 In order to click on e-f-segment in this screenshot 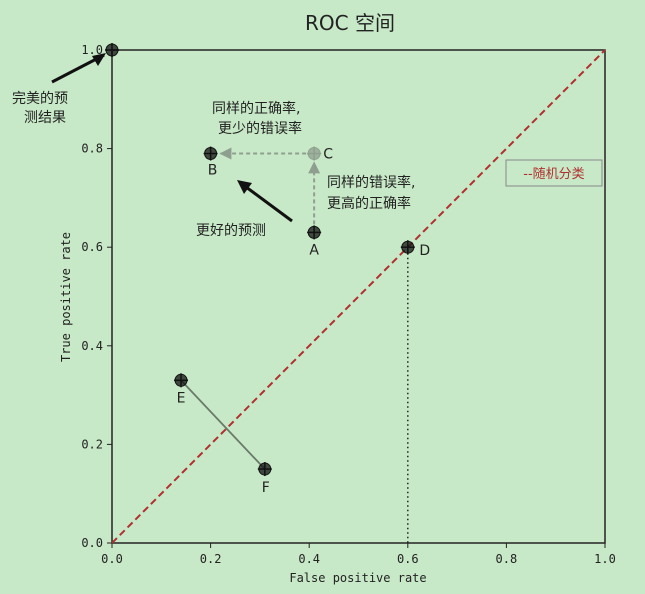, I will do `click(223, 424)`.